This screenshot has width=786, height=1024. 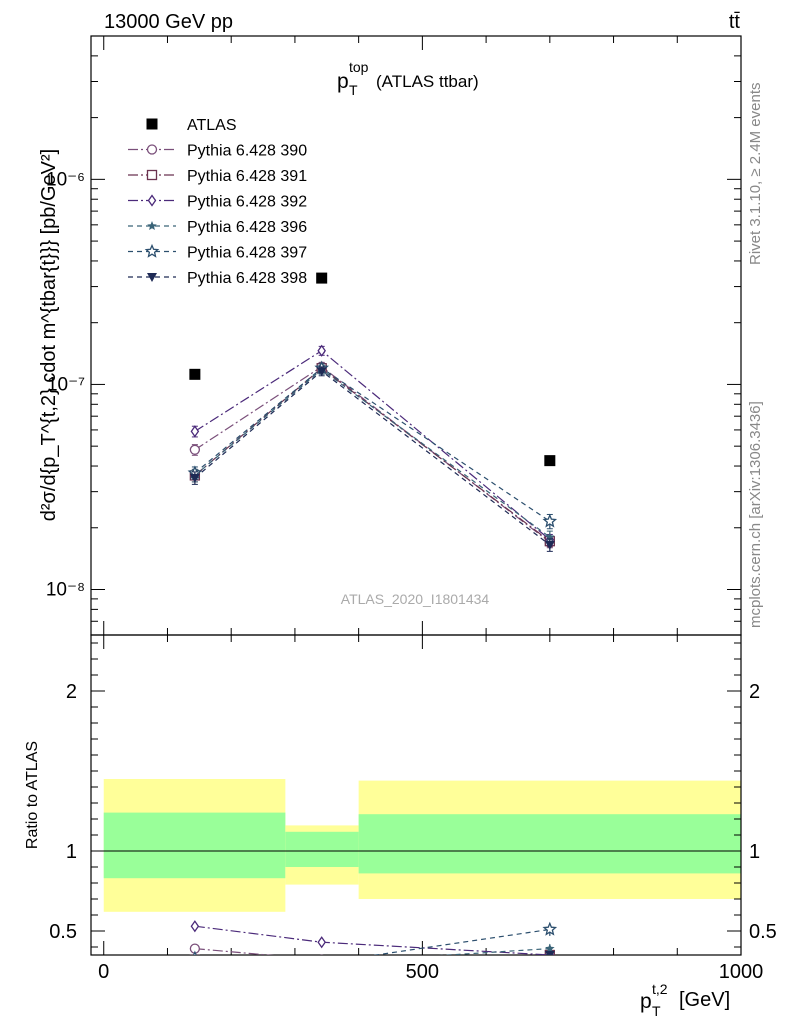 What do you see at coordinates (247, 151) in the screenshot?
I see `legend-label: Pythia 6.428 390` at bounding box center [247, 151].